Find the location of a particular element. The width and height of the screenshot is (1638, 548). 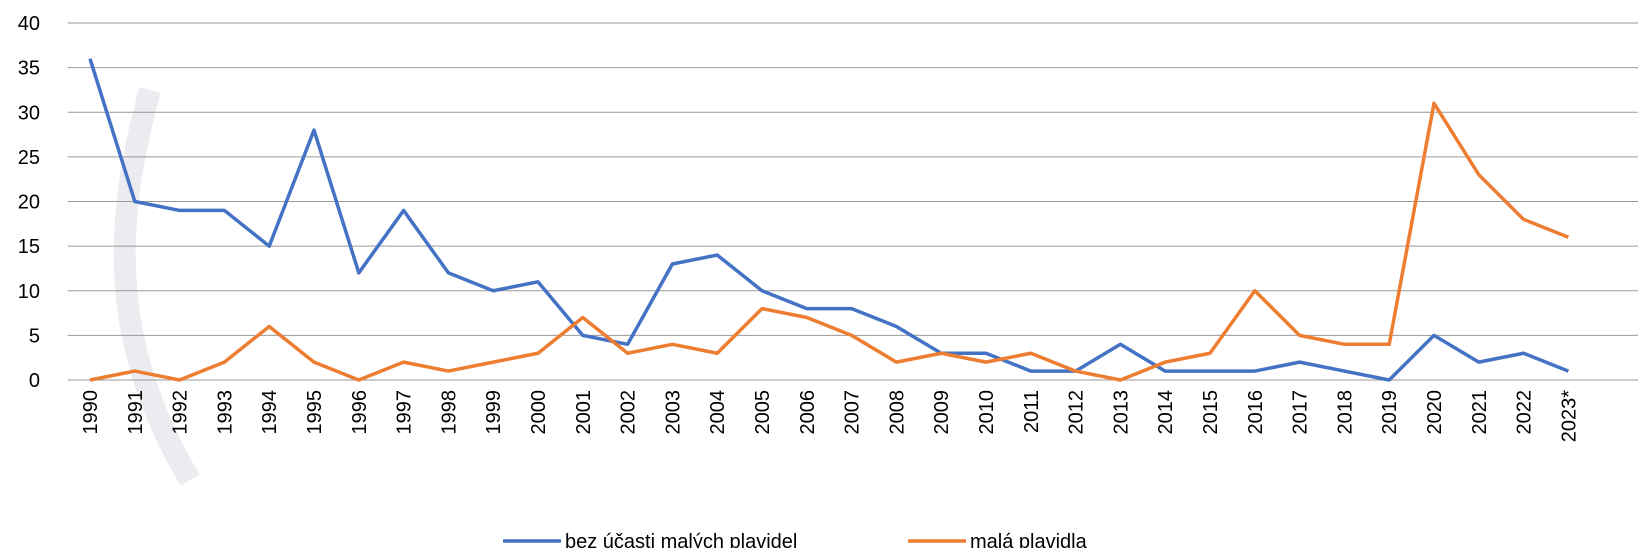

x-tick-label: 1998 is located at coordinates (449, 412).